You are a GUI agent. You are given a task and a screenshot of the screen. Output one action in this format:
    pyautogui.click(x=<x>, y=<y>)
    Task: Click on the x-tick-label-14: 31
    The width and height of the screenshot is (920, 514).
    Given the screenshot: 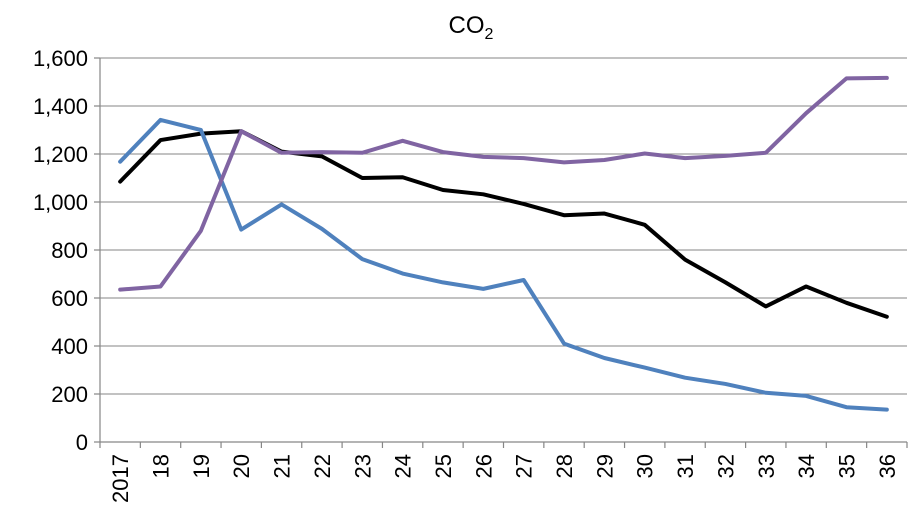 What is the action you would take?
    pyautogui.click(x=685, y=466)
    